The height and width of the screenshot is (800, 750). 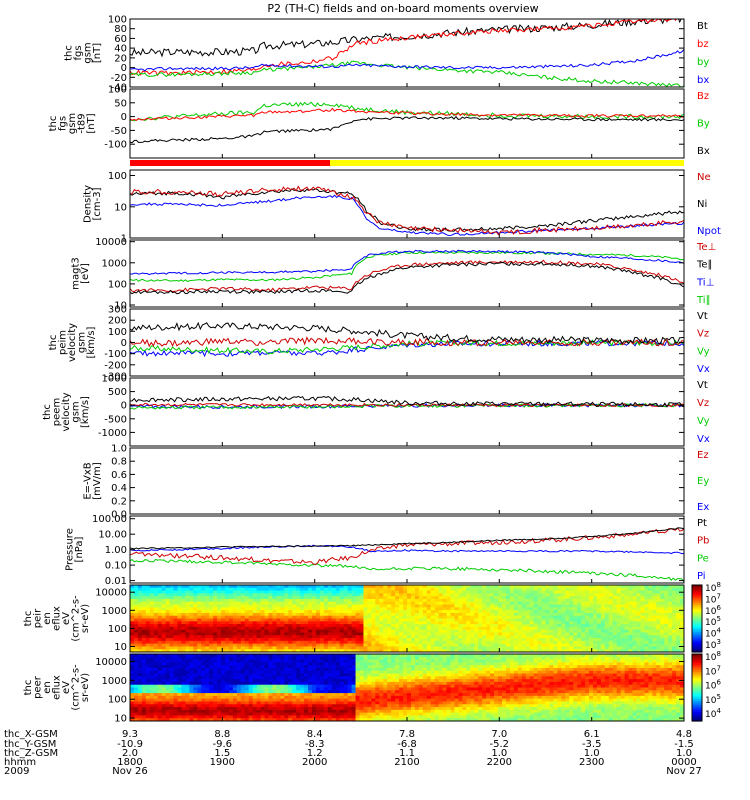 I want to click on y-tick-label: 0, so click(x=124, y=68).